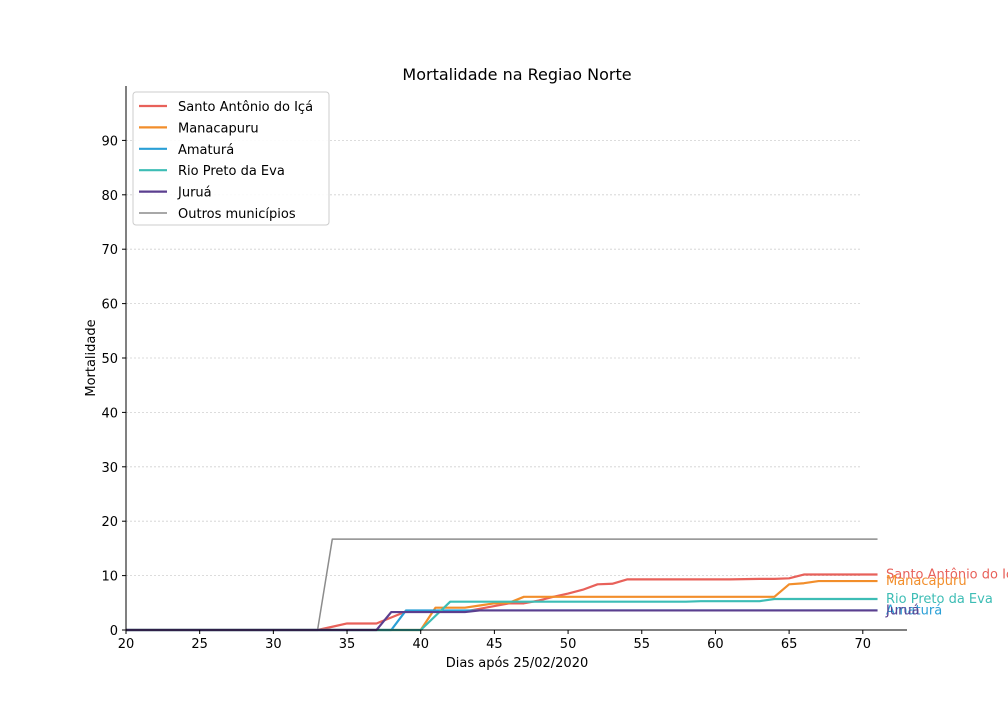 Image resolution: width=1008 pixels, height=720 pixels. I want to click on legend-frame, so click(231, 158).